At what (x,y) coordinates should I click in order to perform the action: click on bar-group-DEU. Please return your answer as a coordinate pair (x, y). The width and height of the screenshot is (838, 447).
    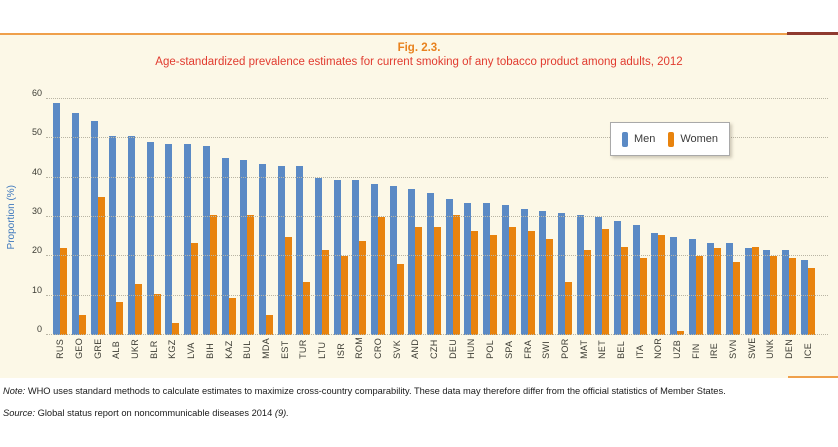
    Looking at the image, I should click on (452, 217).